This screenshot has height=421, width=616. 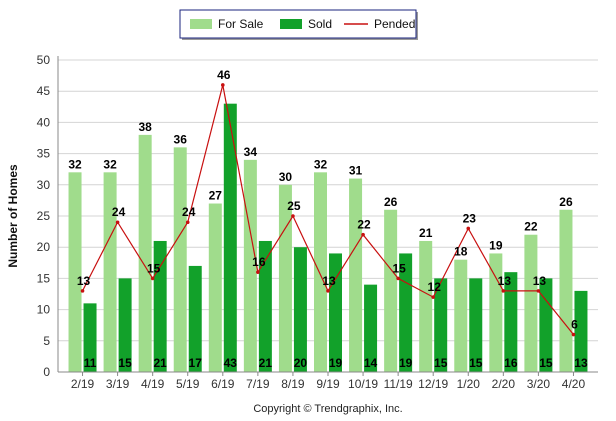 What do you see at coordinates (294, 206) in the screenshot?
I see `pended-data-label: 25` at bounding box center [294, 206].